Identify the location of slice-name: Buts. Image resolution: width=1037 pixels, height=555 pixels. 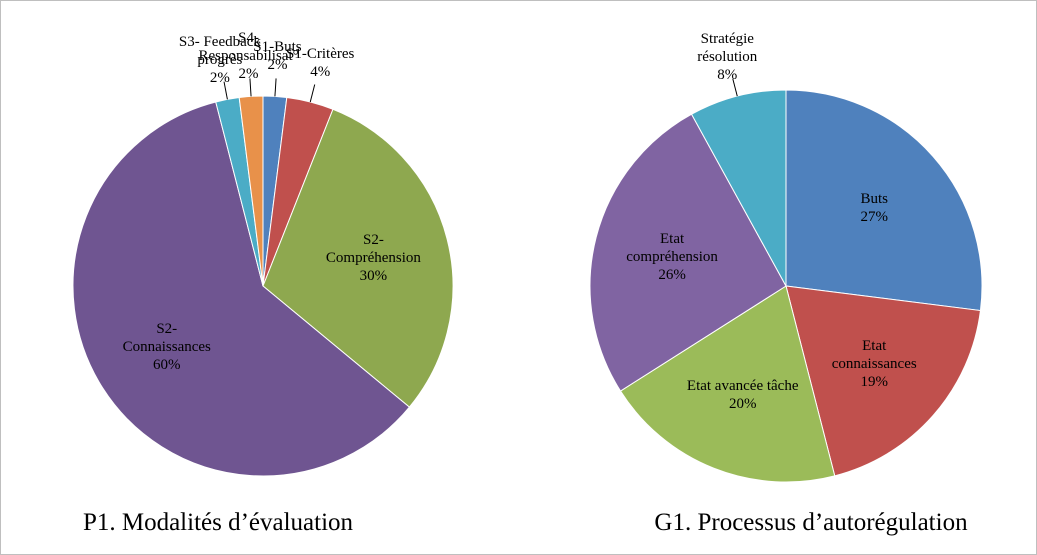
(874, 199).